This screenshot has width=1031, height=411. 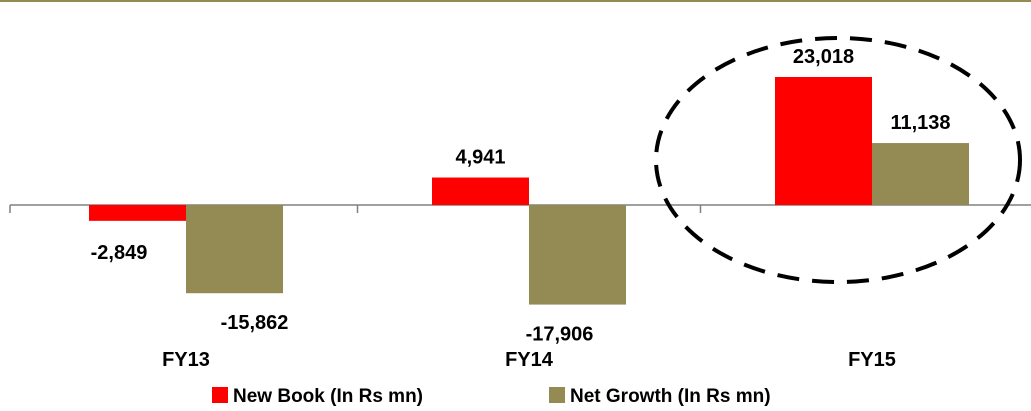 I want to click on category-label-fy13: FY13, so click(x=186, y=360).